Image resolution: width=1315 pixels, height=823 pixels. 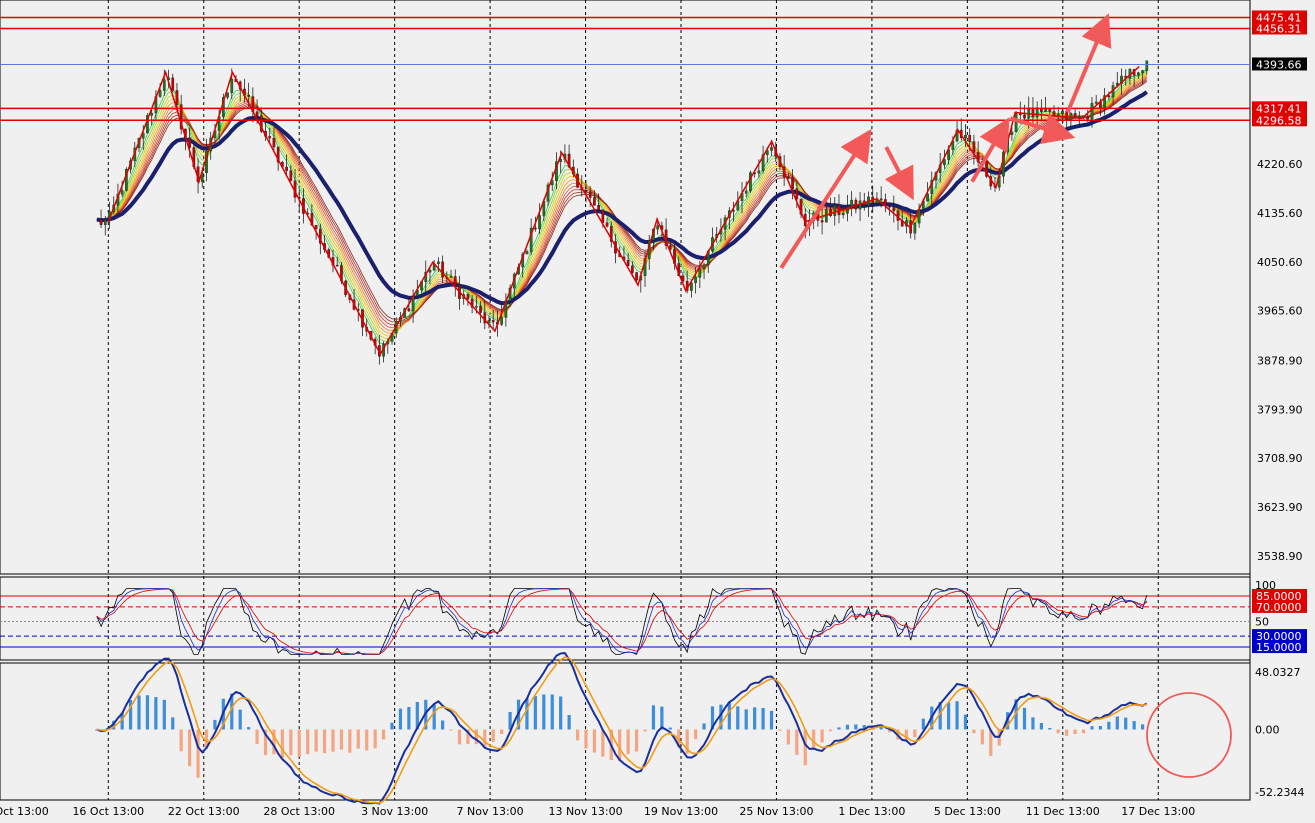 What do you see at coordinates (1280, 164) in the screenshot?
I see `price-tick-label: 4220.60` at bounding box center [1280, 164].